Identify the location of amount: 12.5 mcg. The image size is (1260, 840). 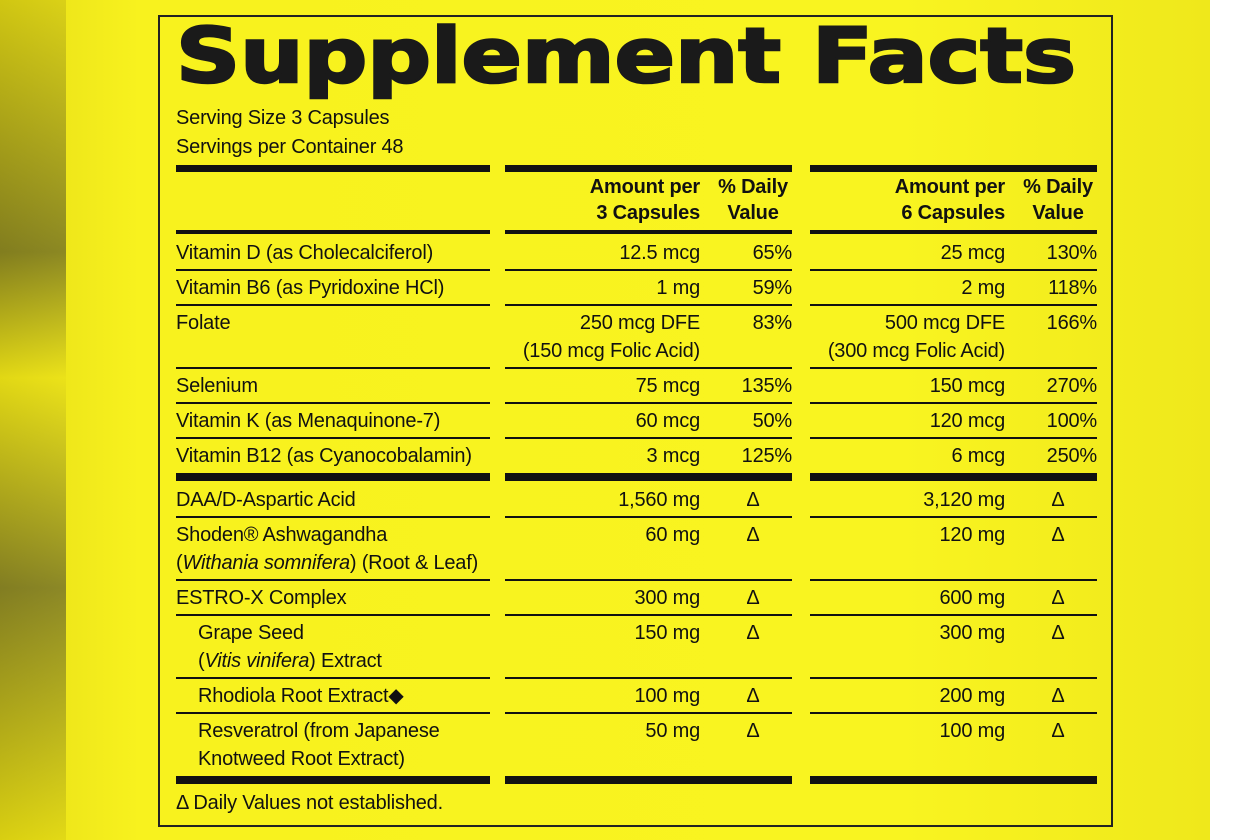
(659, 253).